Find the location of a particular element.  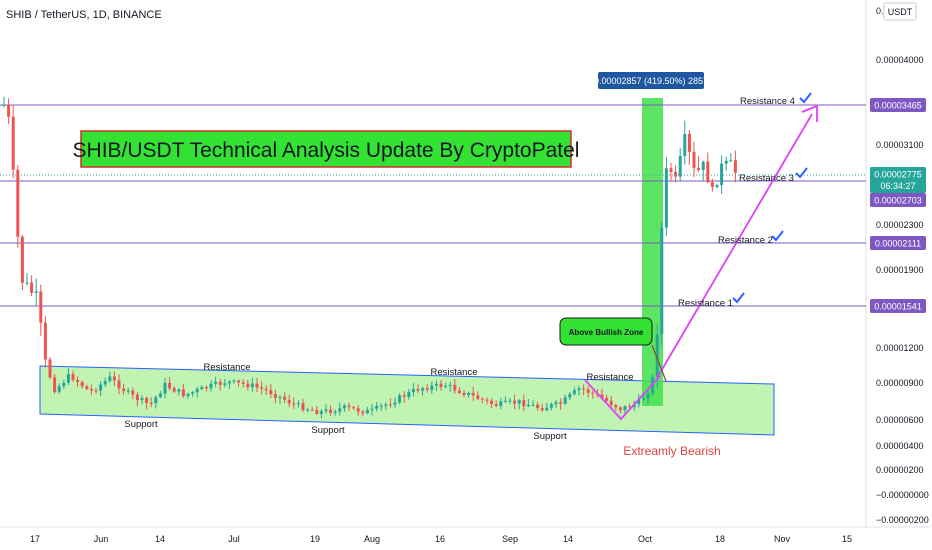

candle-countdown: 06:34:27 is located at coordinates (897, 186).